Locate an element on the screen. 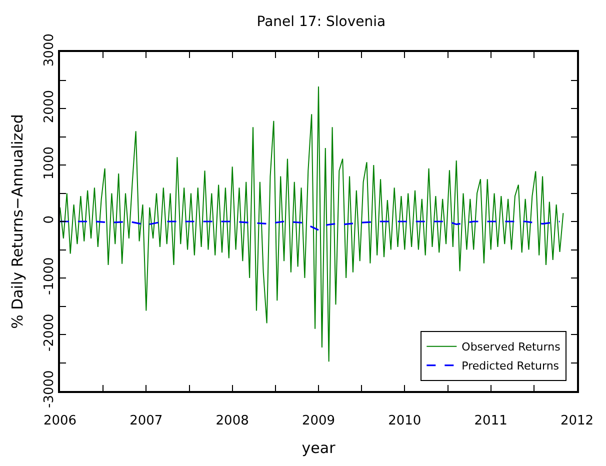 This screenshot has width=606, height=466. x-tick-label: 2009 is located at coordinates (319, 421).